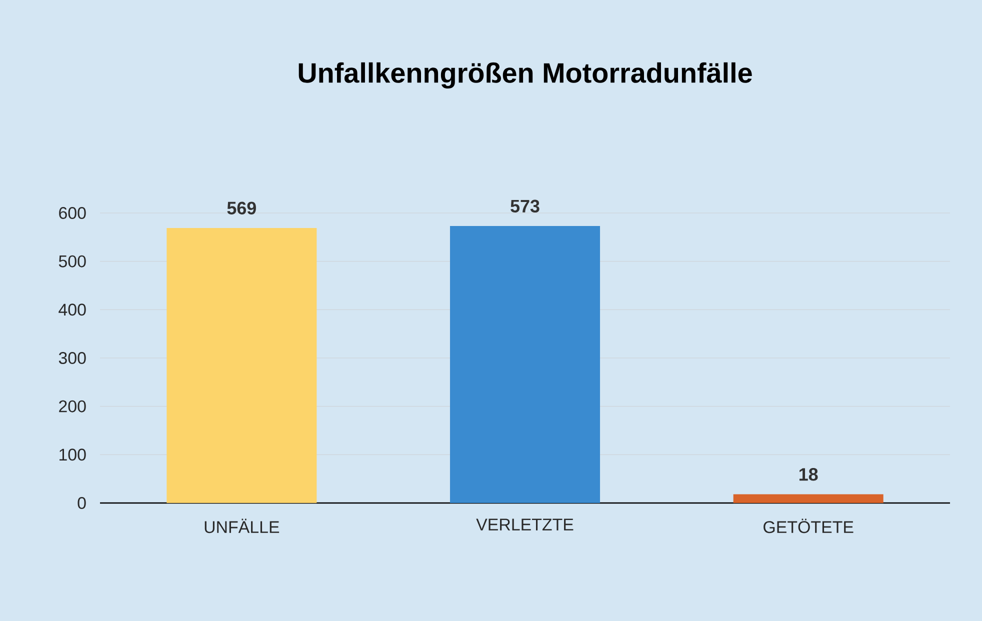 This screenshot has width=982, height=621. I want to click on y-tick-label: 500, so click(72, 261).